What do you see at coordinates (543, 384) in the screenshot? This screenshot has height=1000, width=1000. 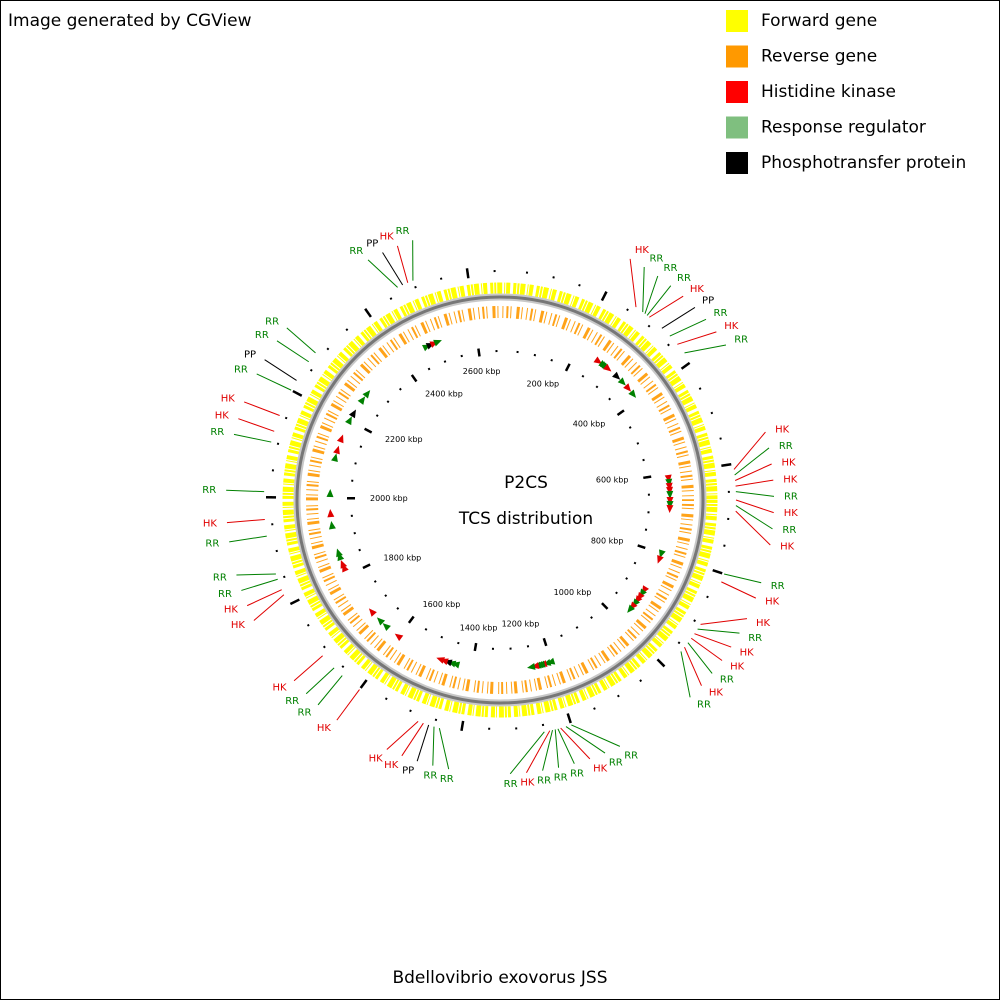 I see `tick-label: 200 kbp` at bounding box center [543, 384].